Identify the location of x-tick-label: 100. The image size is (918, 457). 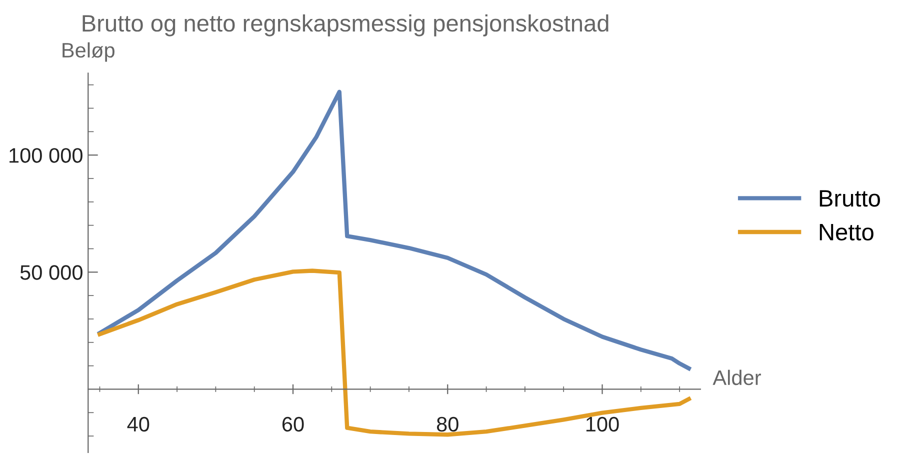
(602, 424).